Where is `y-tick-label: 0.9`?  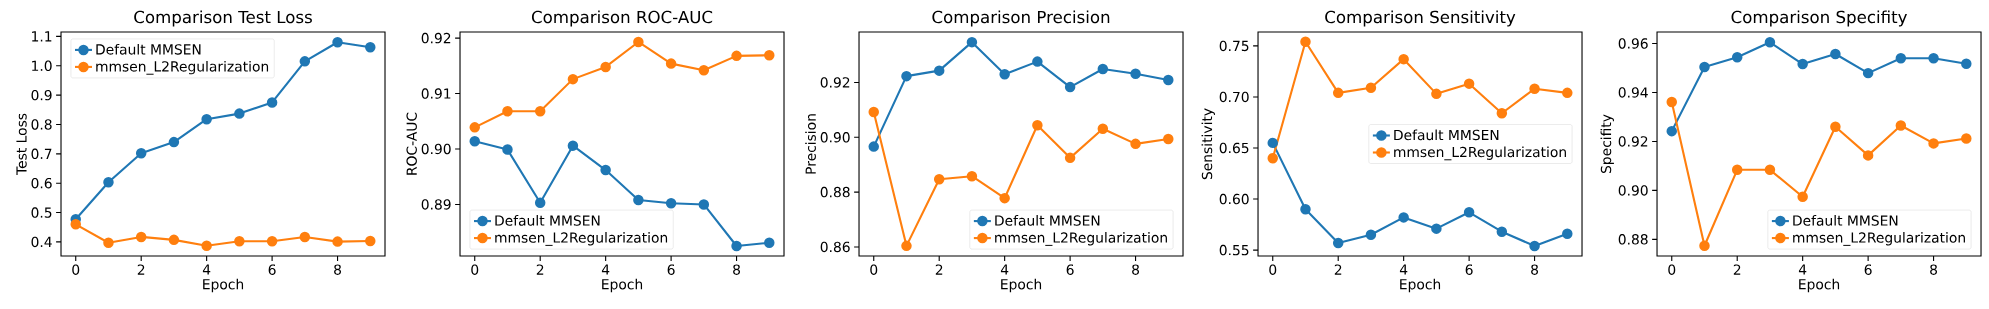 y-tick-label: 0.9 is located at coordinates (41, 95).